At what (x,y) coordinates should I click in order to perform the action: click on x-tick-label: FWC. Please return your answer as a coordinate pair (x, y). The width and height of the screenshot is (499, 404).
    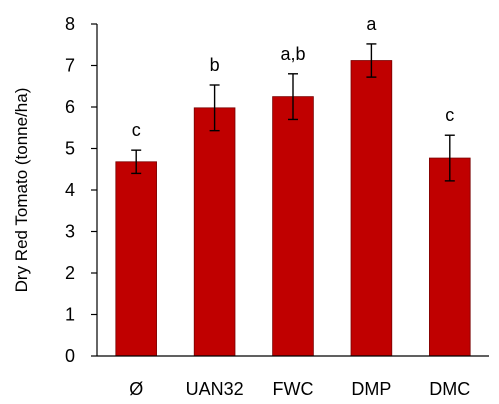
    Looking at the image, I should click on (293, 389).